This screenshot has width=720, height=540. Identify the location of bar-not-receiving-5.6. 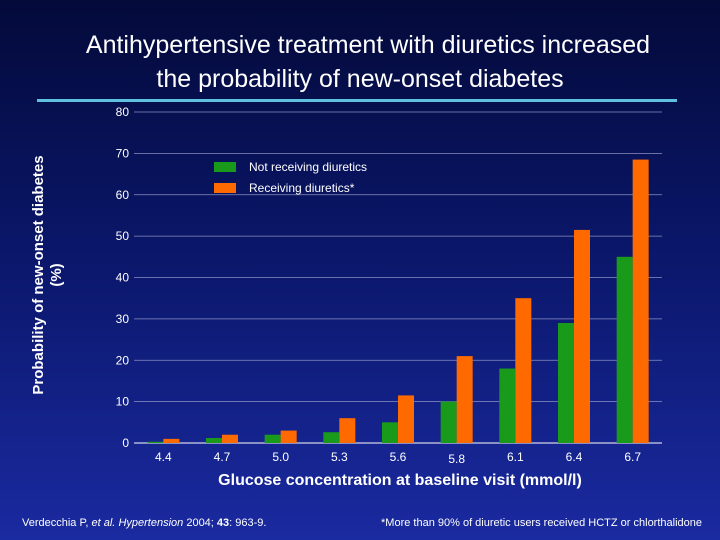
(390, 432).